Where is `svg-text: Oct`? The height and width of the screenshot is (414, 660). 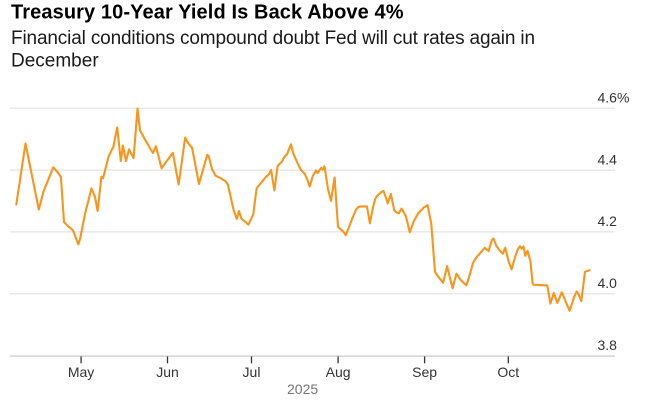 svg-text: Oct is located at coordinates (508, 372).